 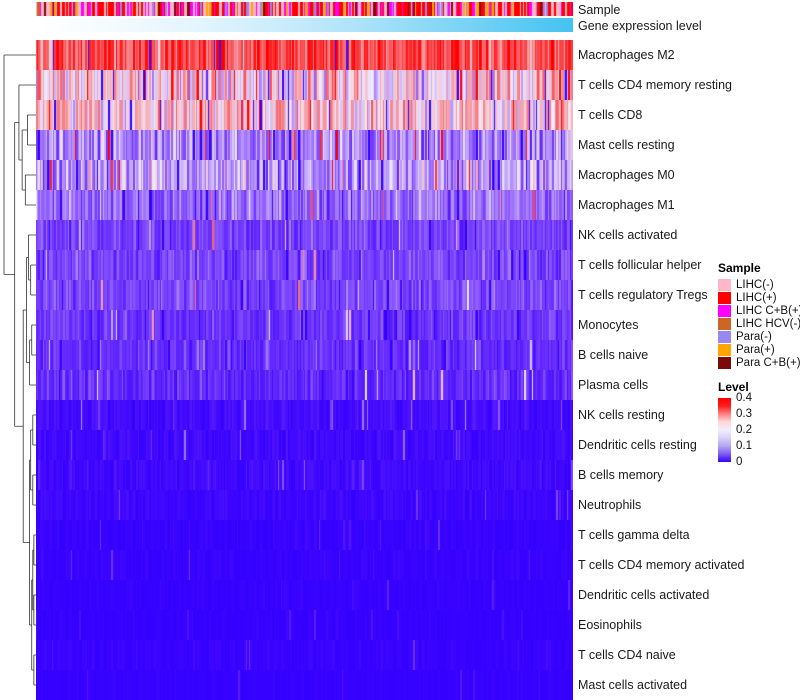 I want to click on row-label: T cells CD4 memory resting, so click(x=655, y=85).